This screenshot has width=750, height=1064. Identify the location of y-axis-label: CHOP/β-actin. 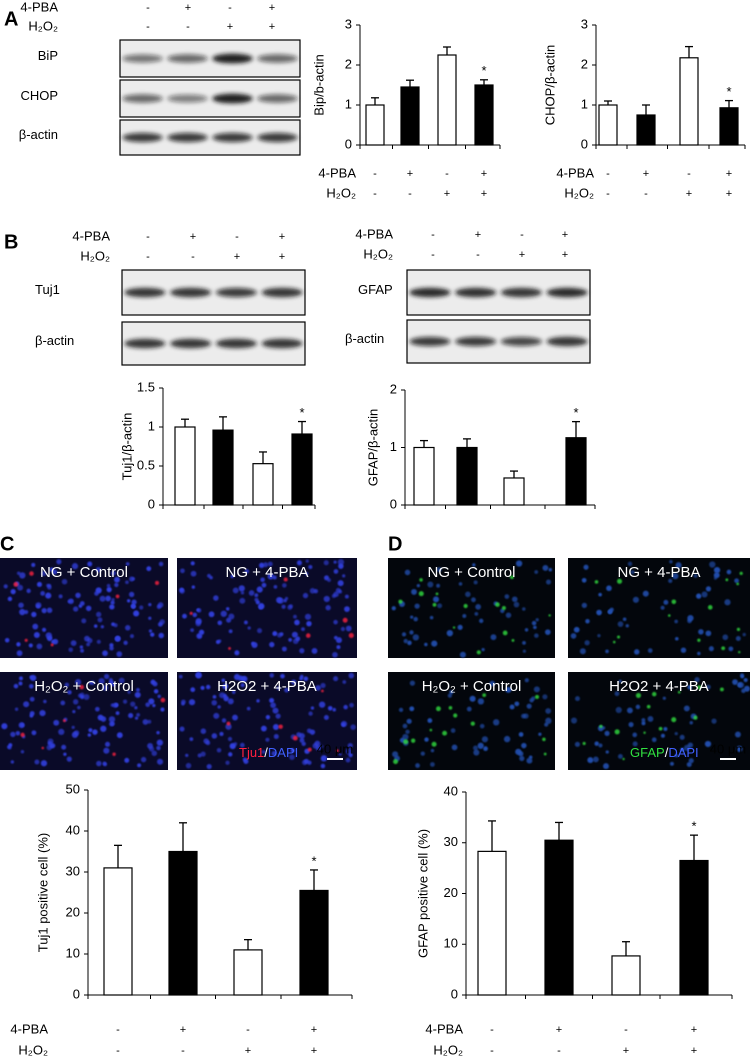
(549, 85).